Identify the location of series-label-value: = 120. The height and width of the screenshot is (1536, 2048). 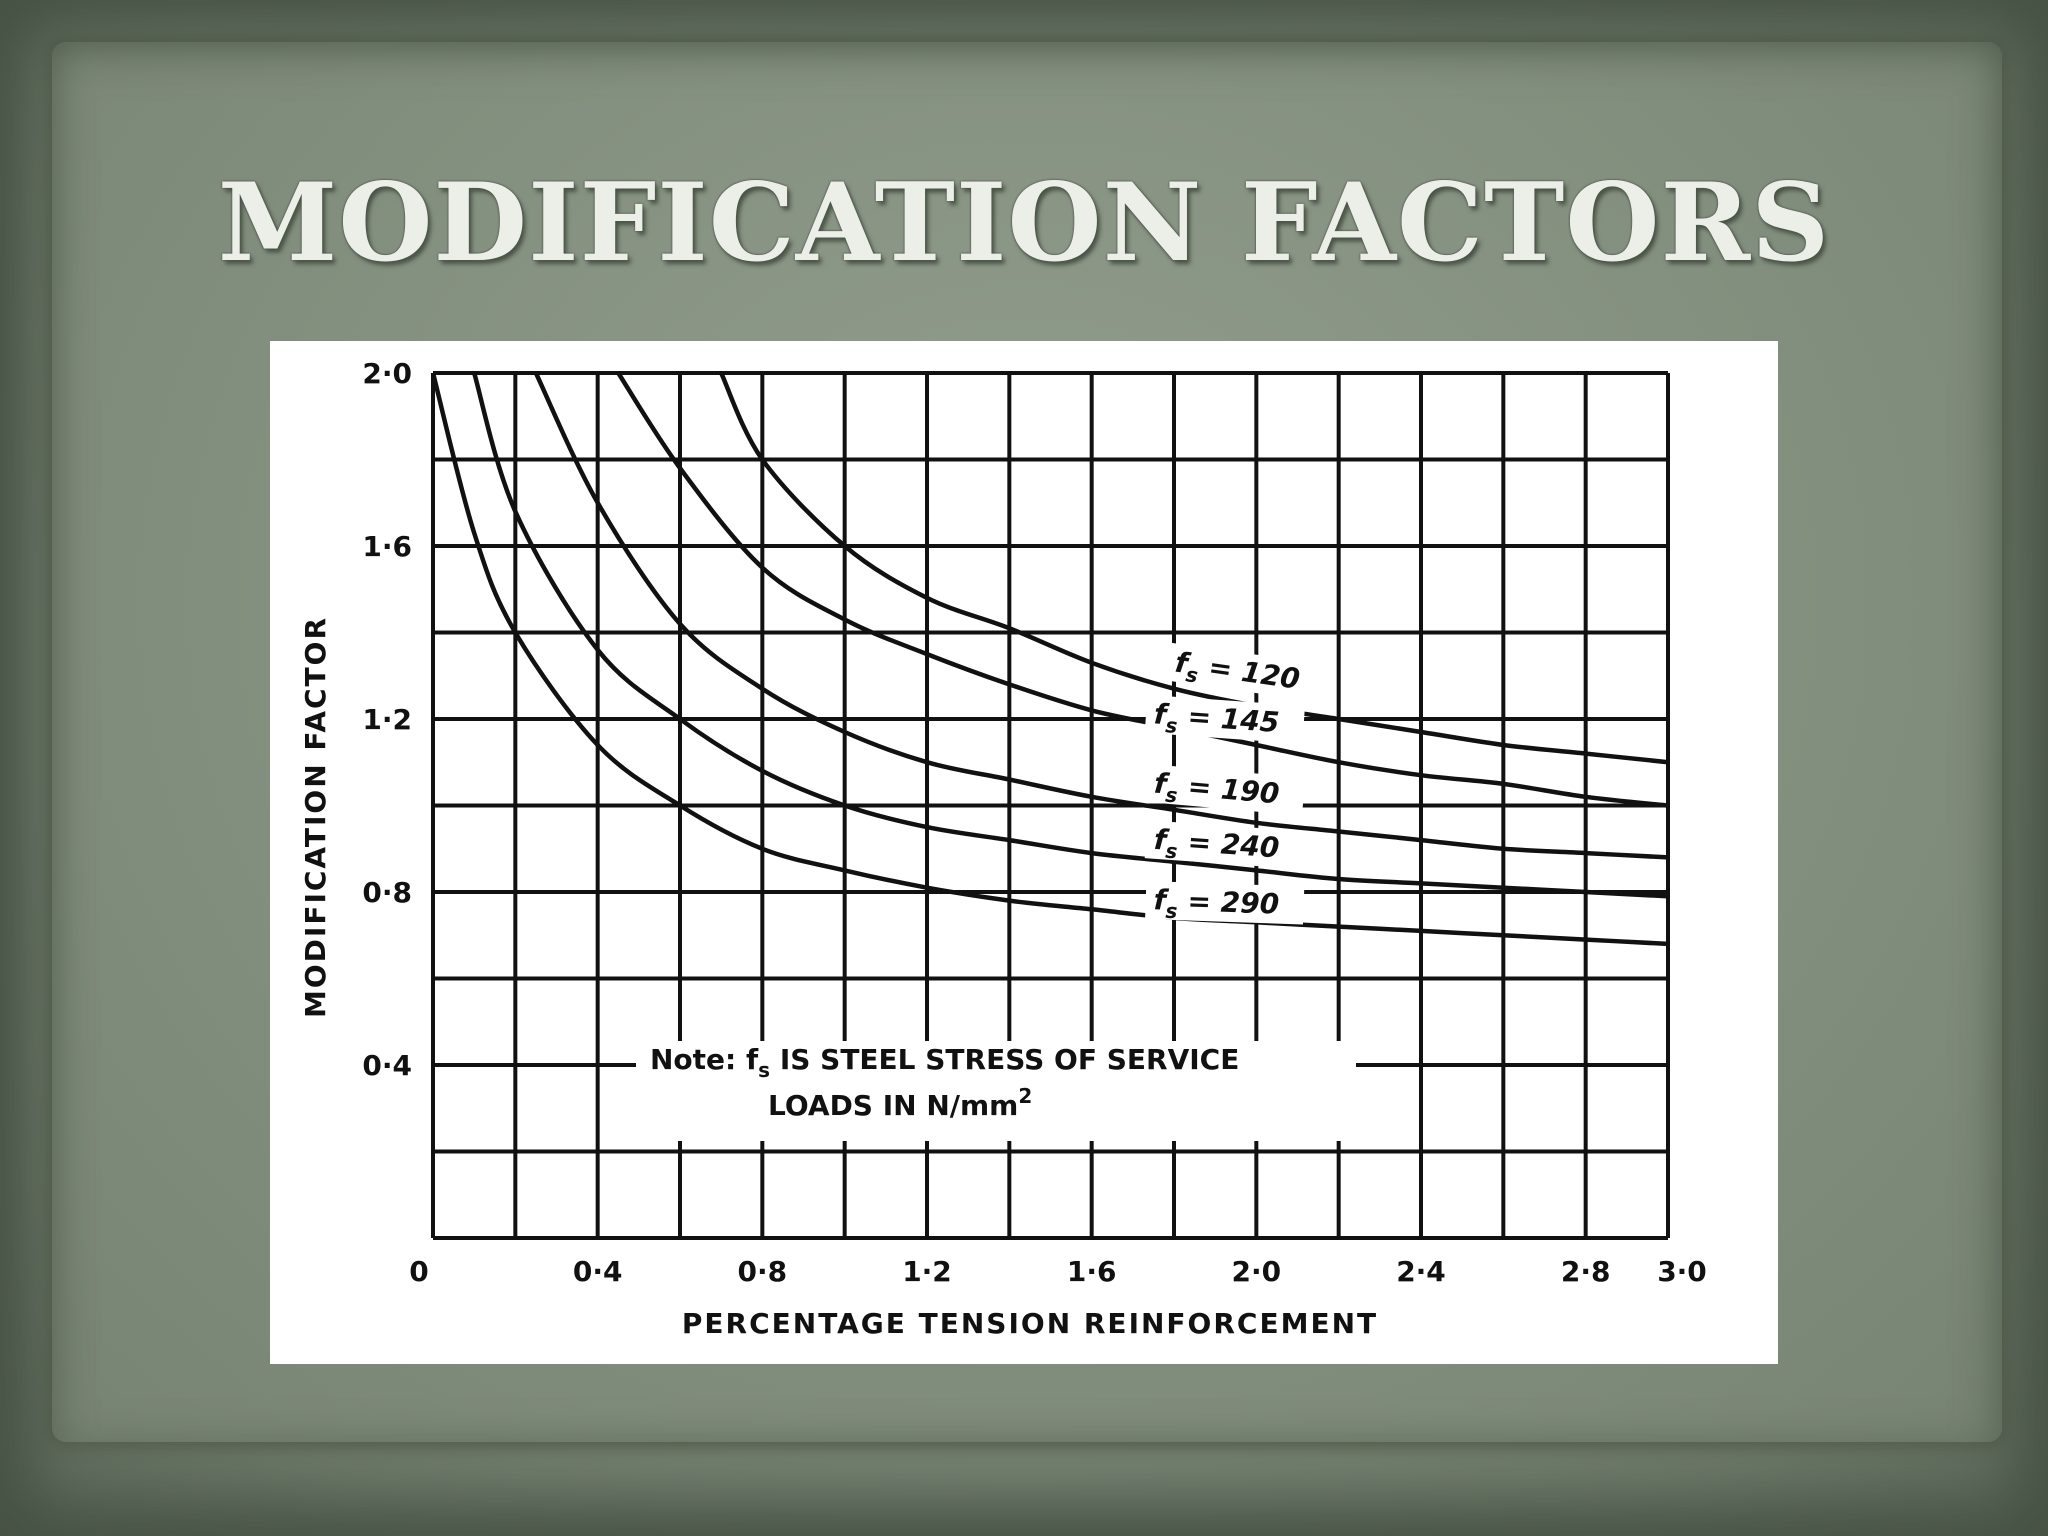
(1249, 672).